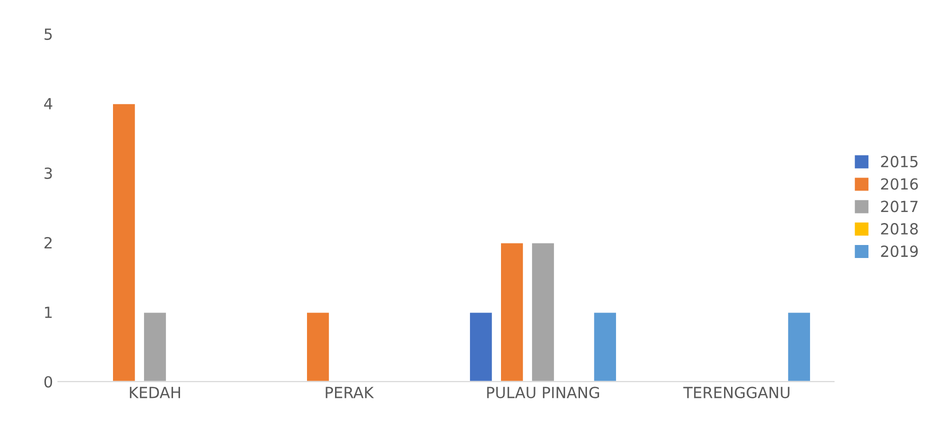 This screenshot has height=424, width=935. I want to click on y-tick-label: 0, so click(48, 382).